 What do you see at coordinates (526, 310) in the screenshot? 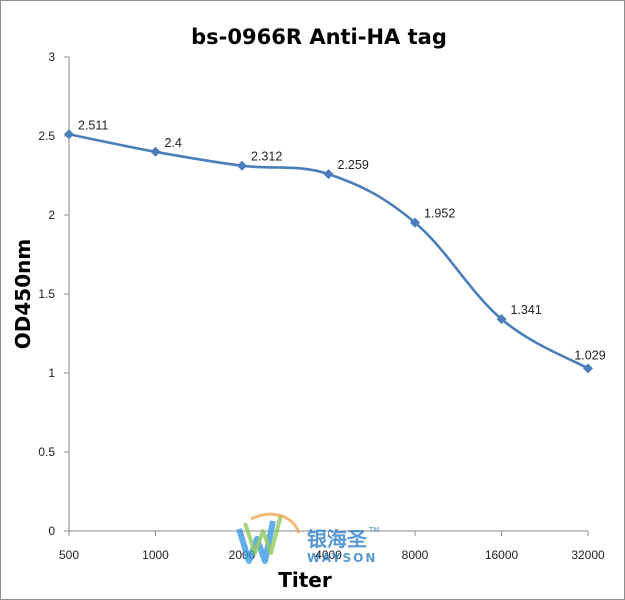
I see `data-label: 1.341` at bounding box center [526, 310].